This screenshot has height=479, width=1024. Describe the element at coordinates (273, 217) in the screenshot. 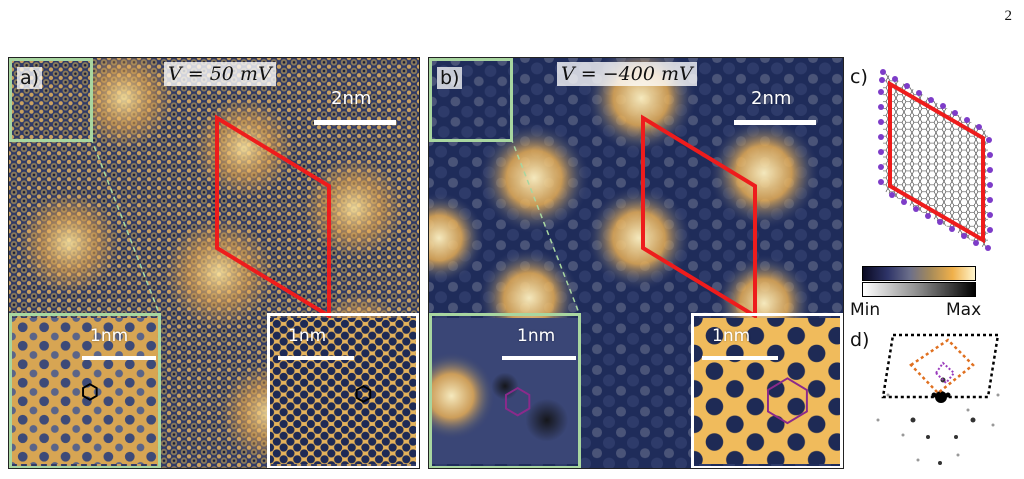

I see `moire-unit-cell-a` at that location.